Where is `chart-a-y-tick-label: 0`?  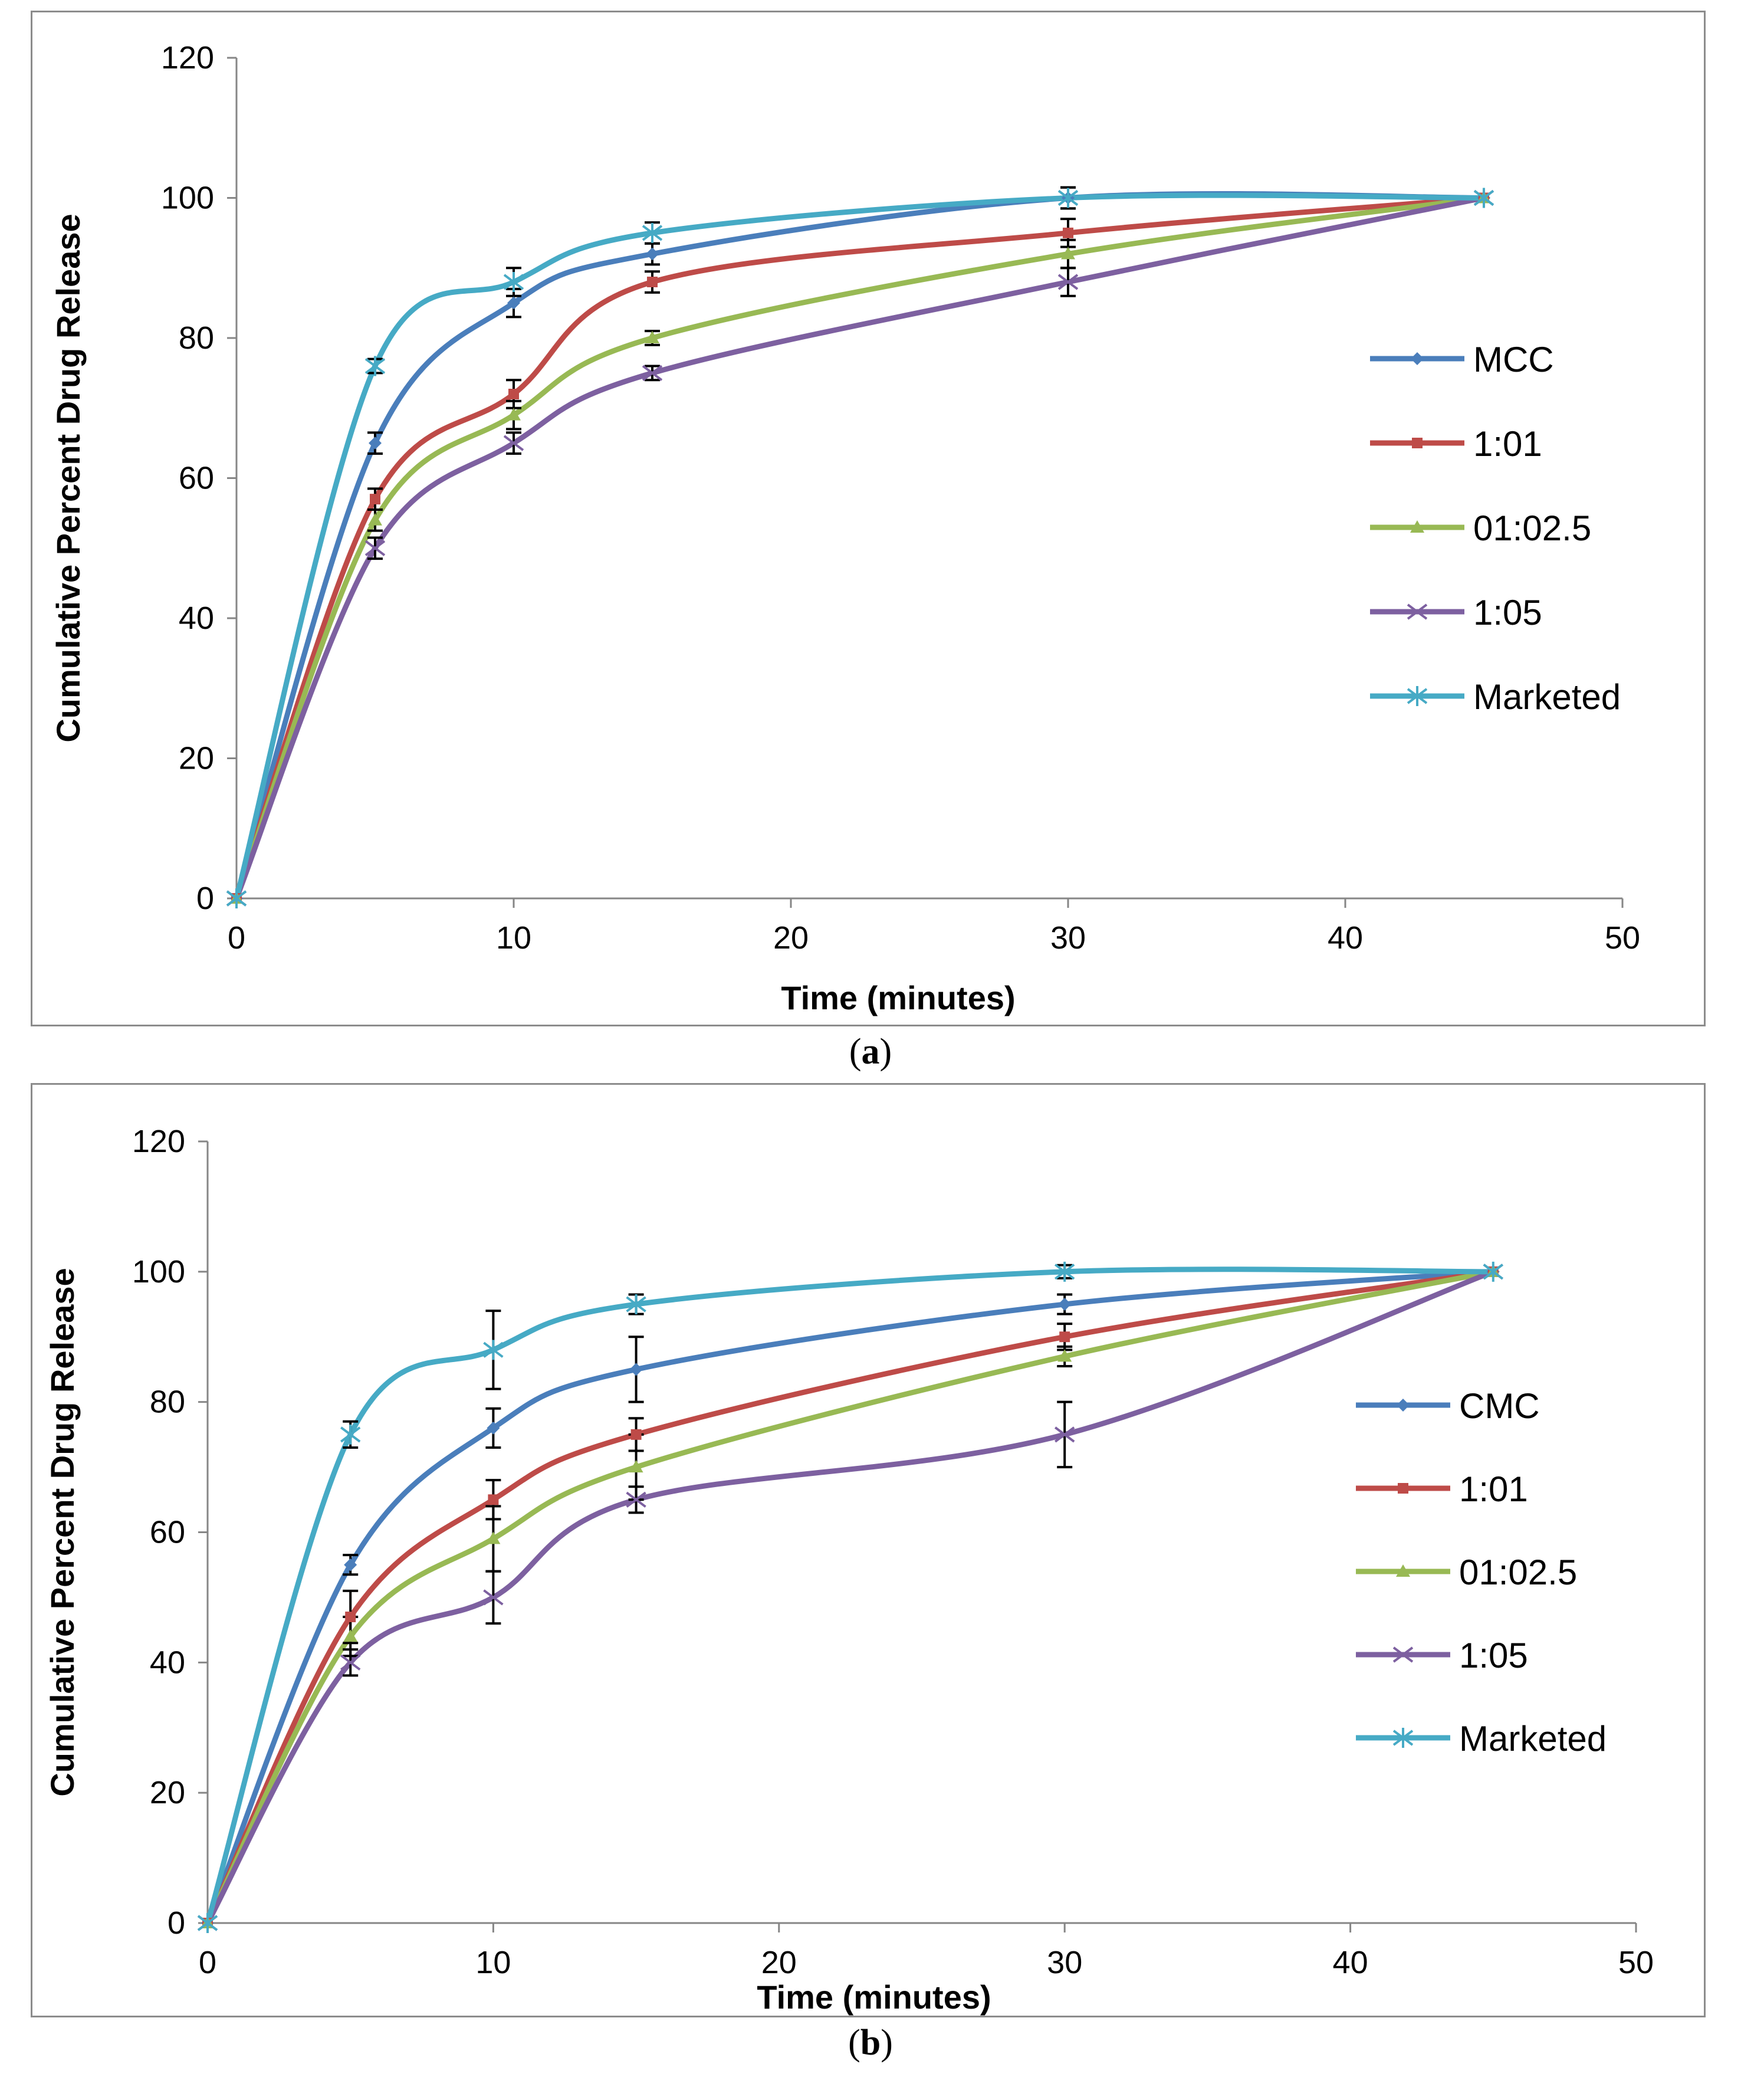 chart-a-y-tick-label: 0 is located at coordinates (205, 898).